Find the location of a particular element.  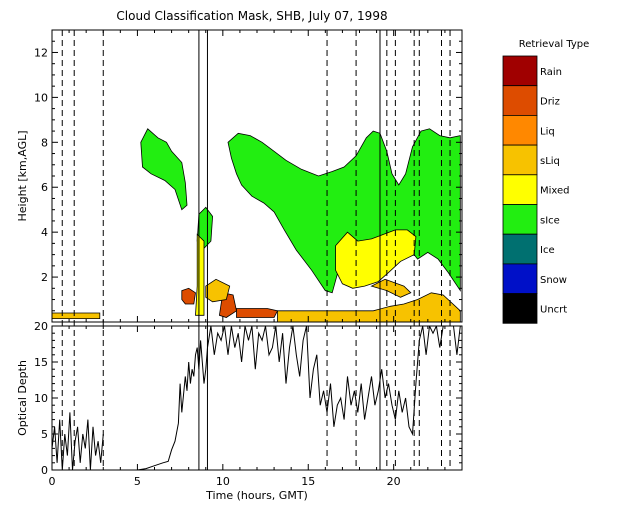

legend-swatch-liq is located at coordinates (520, 130).